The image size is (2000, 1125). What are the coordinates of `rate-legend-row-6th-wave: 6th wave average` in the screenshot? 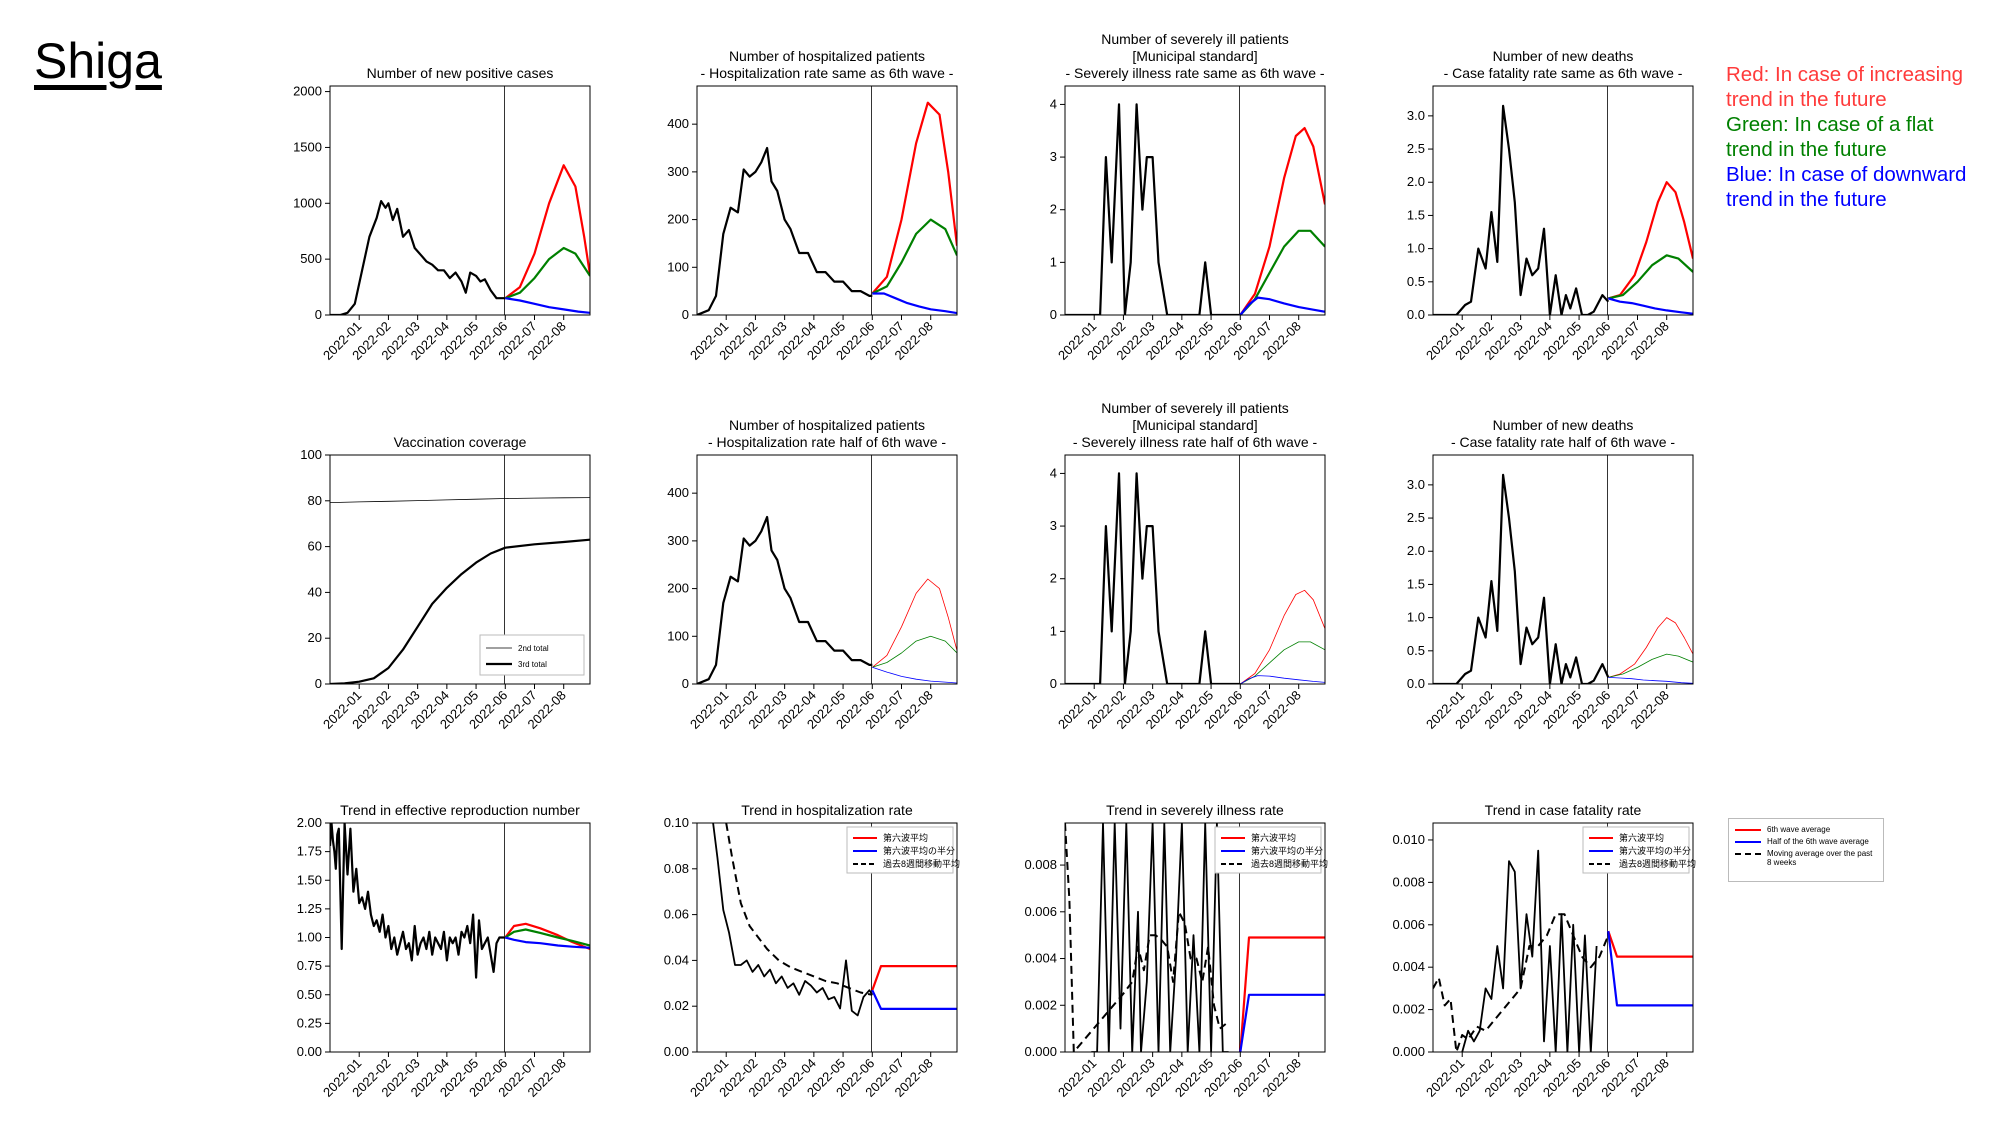 It's located at (1807, 829).